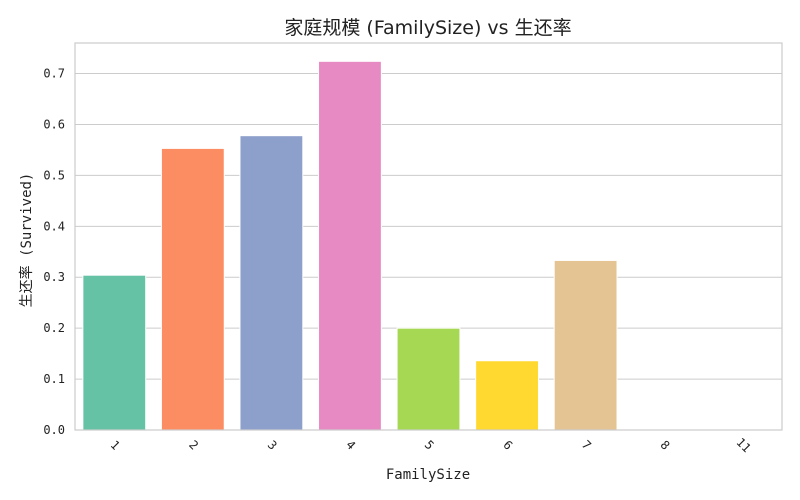 This screenshot has height=500, width=800. Describe the element at coordinates (54, 379) in the screenshot. I see `y-tick-label: 0.1` at that location.